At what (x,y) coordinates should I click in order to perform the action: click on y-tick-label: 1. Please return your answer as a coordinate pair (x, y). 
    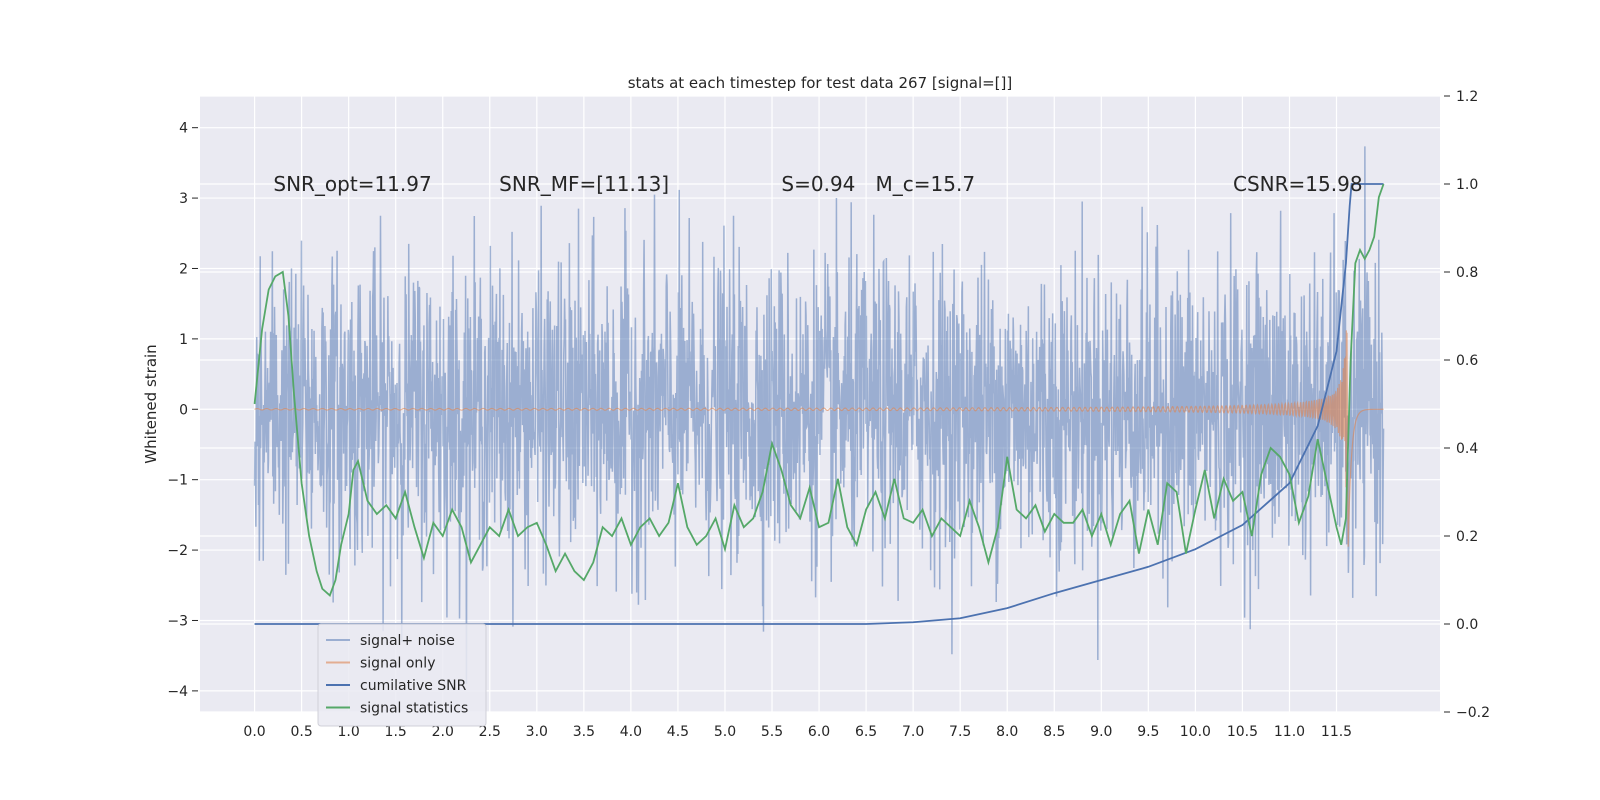
    Looking at the image, I should click on (183, 340).